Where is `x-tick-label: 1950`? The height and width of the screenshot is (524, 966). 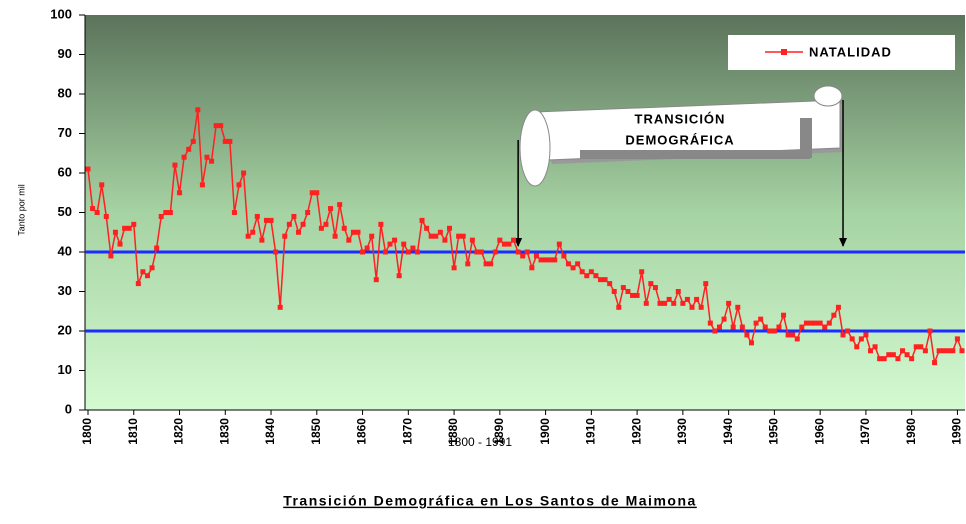
x-tick-label: 1950 is located at coordinates (774, 431).